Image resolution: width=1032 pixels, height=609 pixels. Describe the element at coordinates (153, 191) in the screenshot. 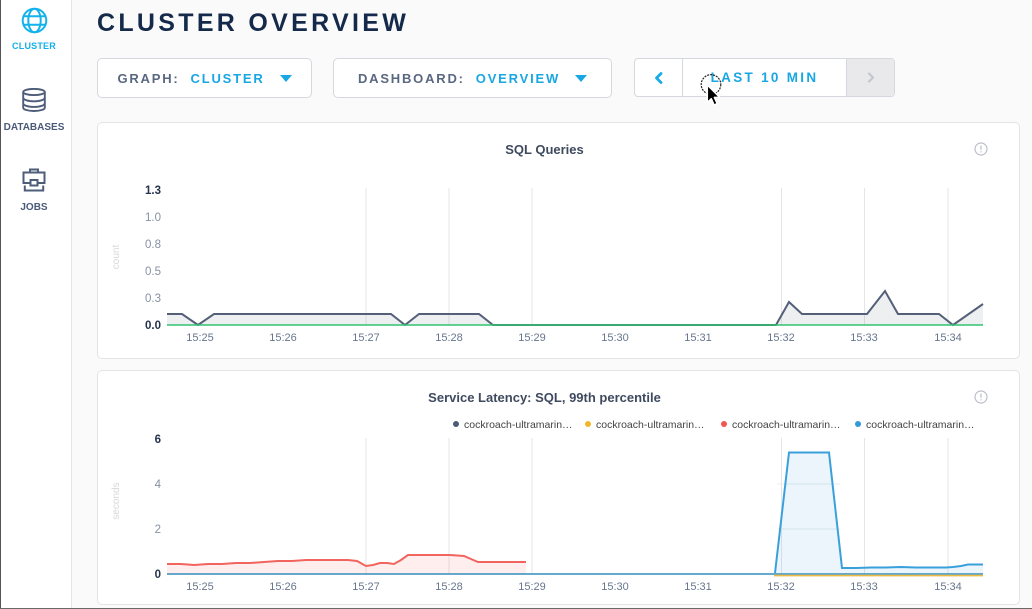

I see `svg-text: 1.3` at that location.